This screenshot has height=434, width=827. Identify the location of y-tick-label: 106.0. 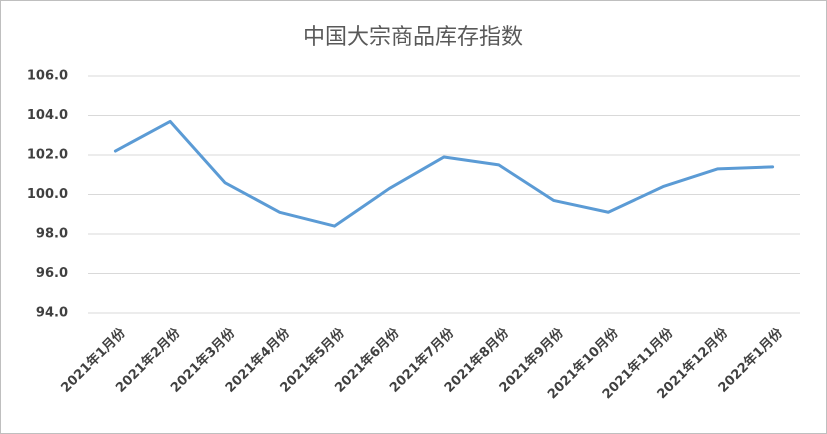
(47, 76).